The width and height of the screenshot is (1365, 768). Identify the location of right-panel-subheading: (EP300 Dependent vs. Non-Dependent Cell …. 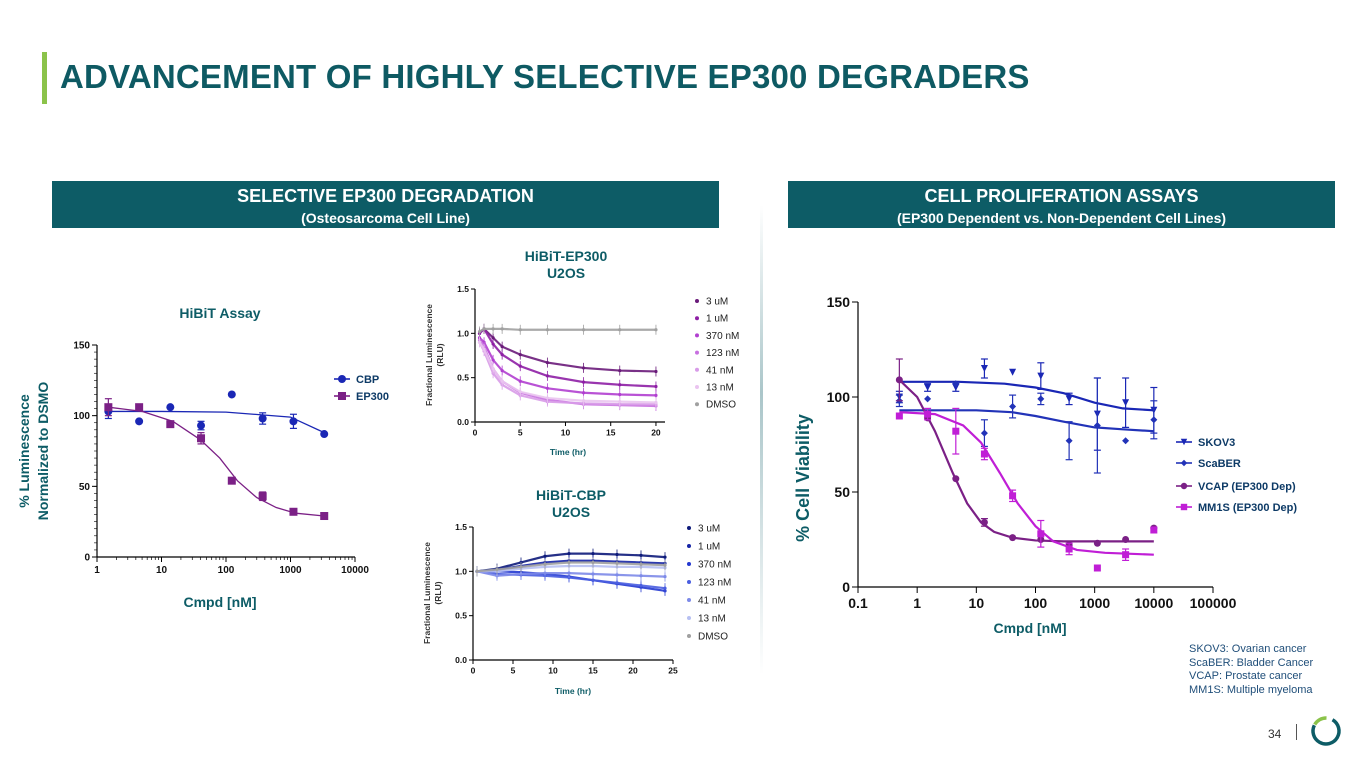
(1061, 218).